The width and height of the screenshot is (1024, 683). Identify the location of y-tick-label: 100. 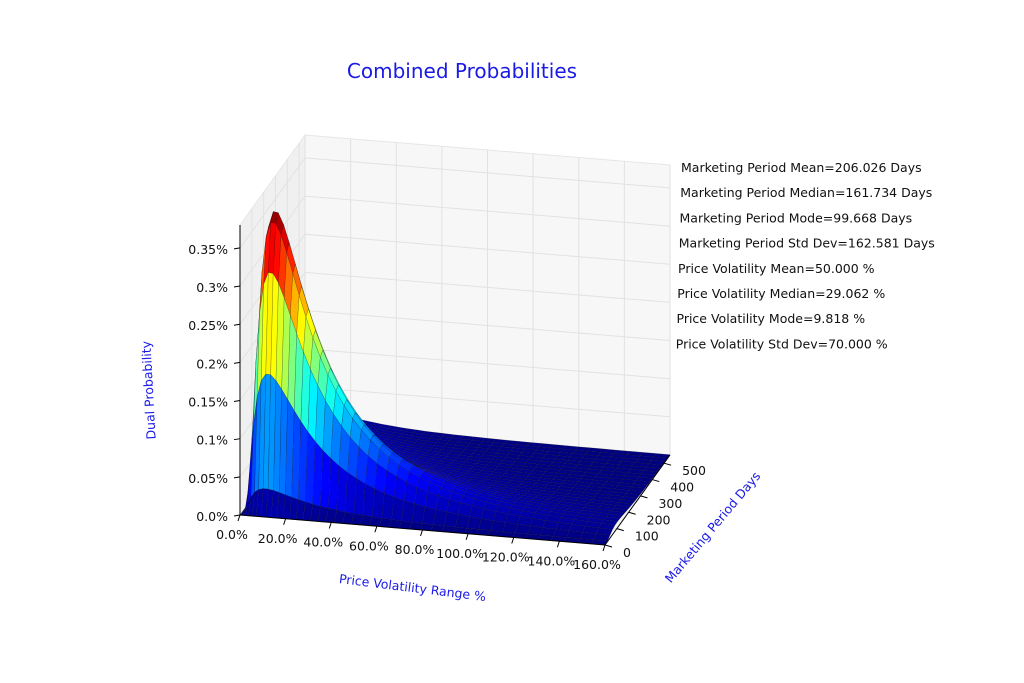
(647, 536).